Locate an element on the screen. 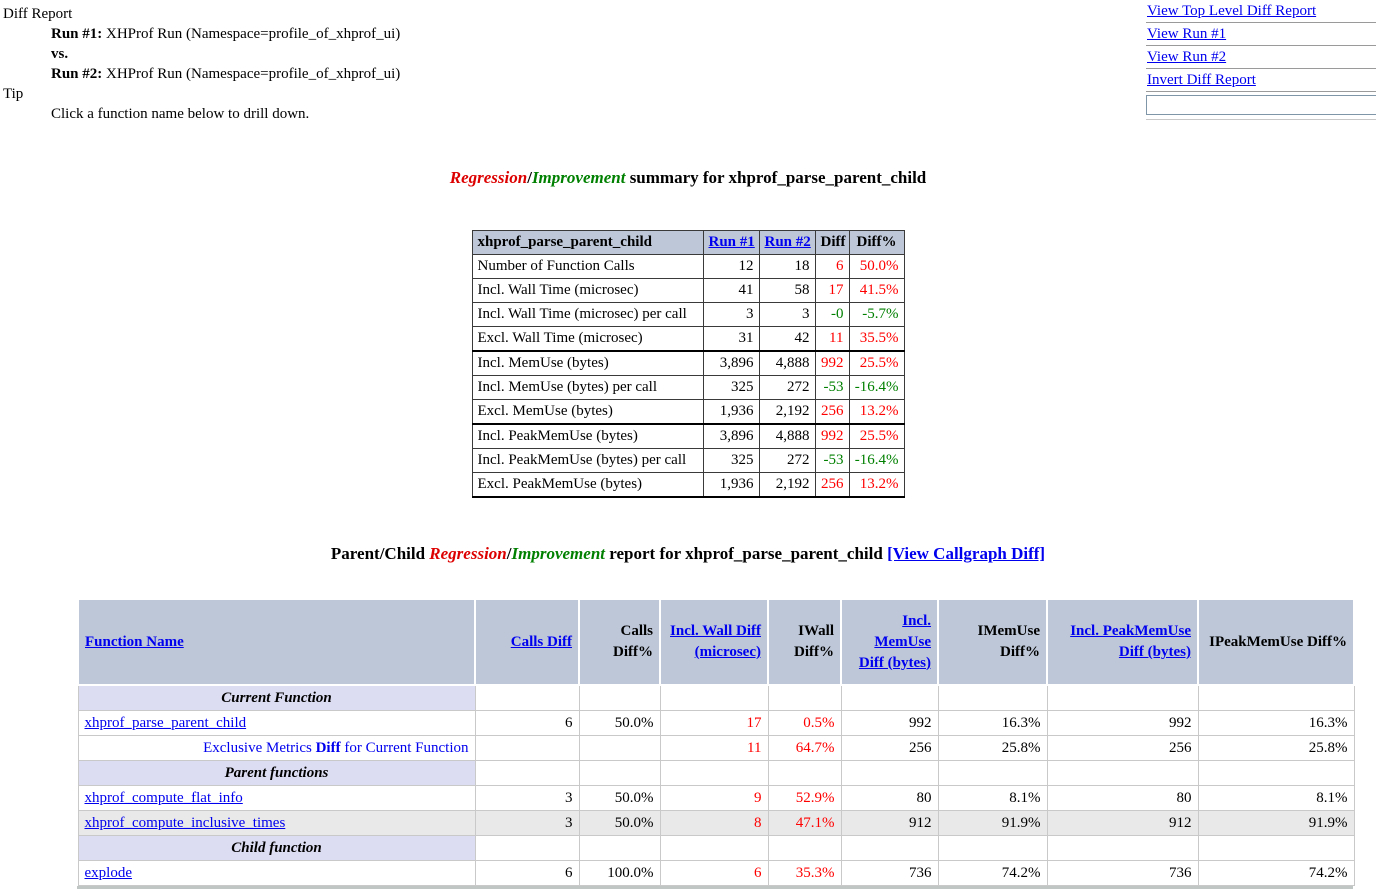  column-header-ipeakmemuse-diff-pct: IPeakMemUse Diff% is located at coordinates (1276, 642).